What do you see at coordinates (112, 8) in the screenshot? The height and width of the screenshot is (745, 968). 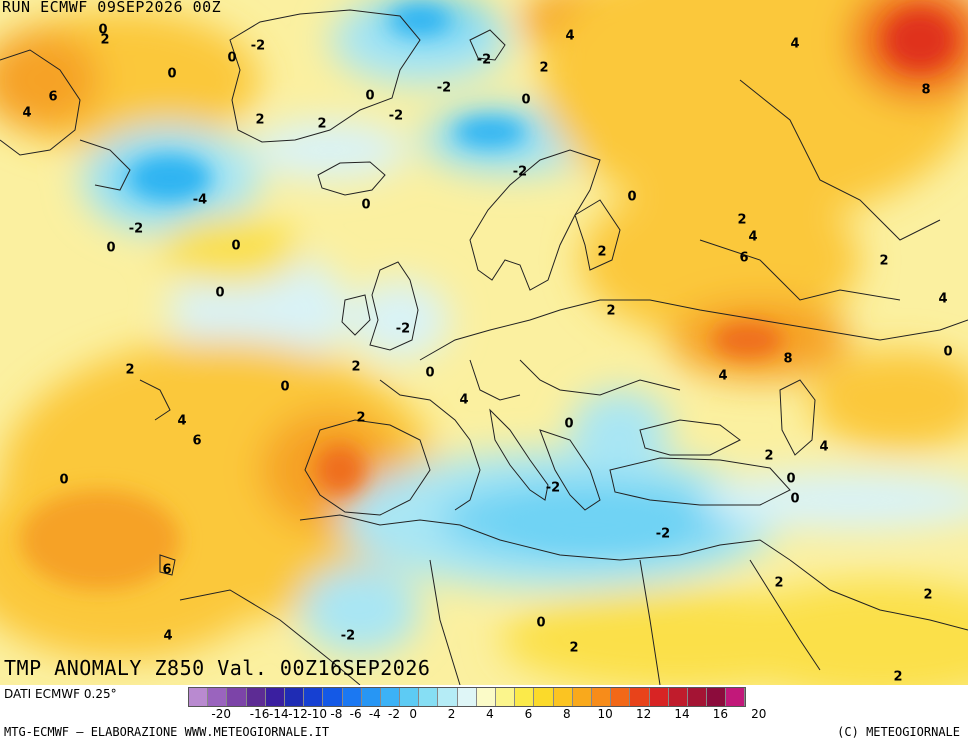 I see `run-label: RUN ECMWF 09SEP2026 00Z` at bounding box center [112, 8].